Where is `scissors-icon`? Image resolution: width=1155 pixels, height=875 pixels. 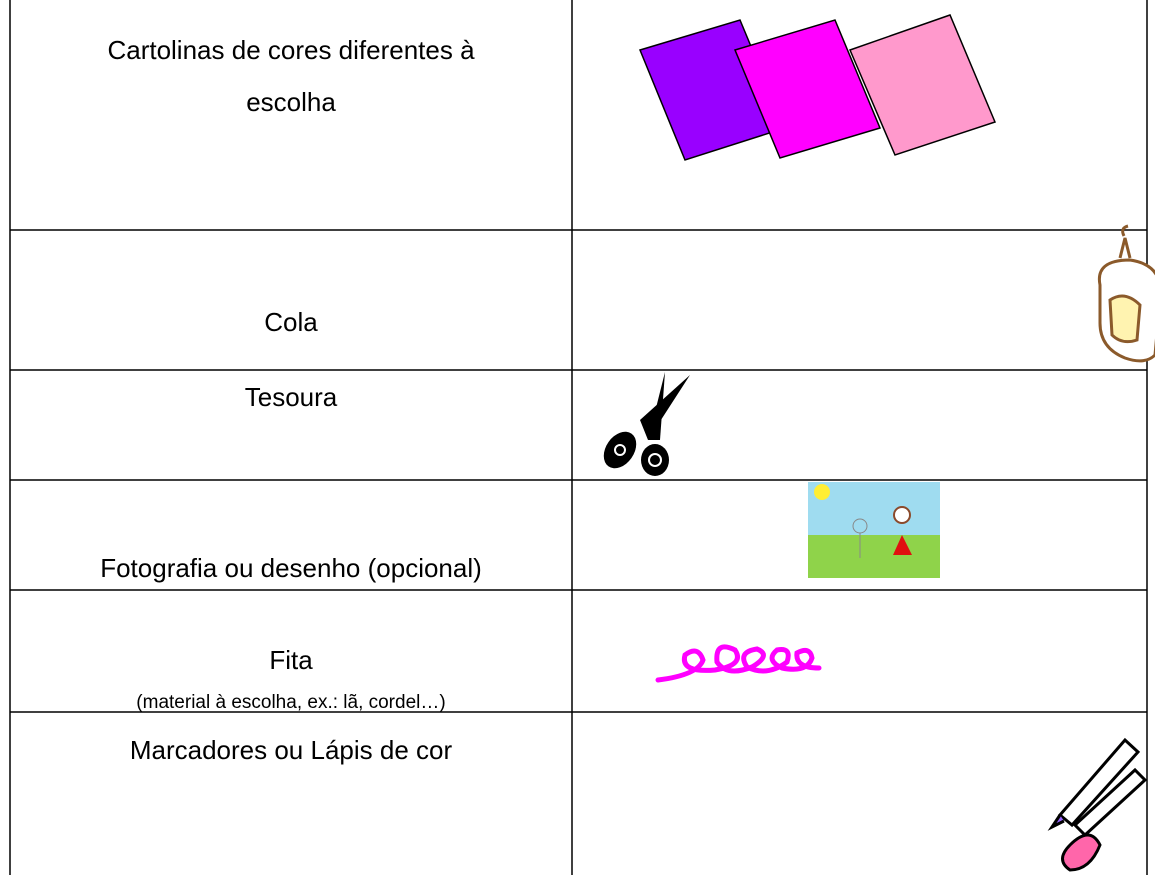 scissors-icon is located at coordinates (646, 424).